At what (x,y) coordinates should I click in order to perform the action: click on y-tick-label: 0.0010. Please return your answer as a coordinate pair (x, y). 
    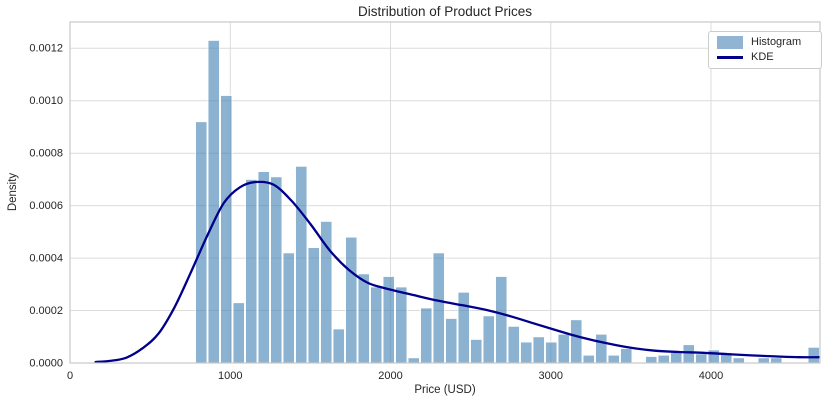
    Looking at the image, I should click on (46, 101).